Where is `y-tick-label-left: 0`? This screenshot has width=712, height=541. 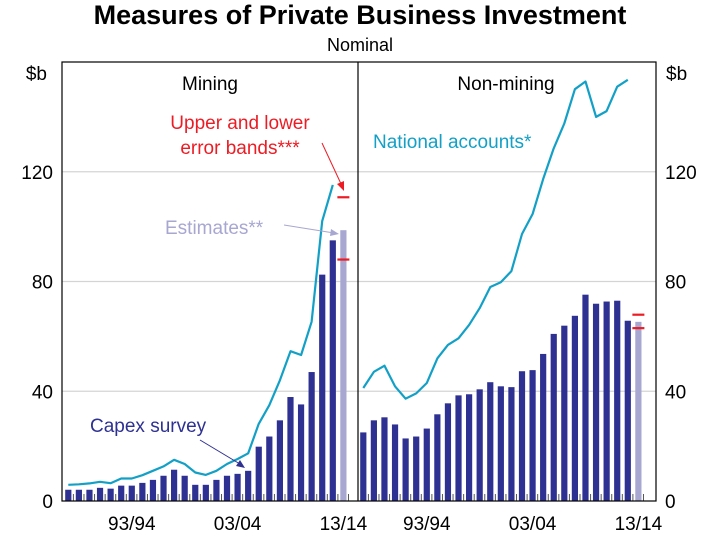 y-tick-label-left: 0 is located at coordinates (47, 502).